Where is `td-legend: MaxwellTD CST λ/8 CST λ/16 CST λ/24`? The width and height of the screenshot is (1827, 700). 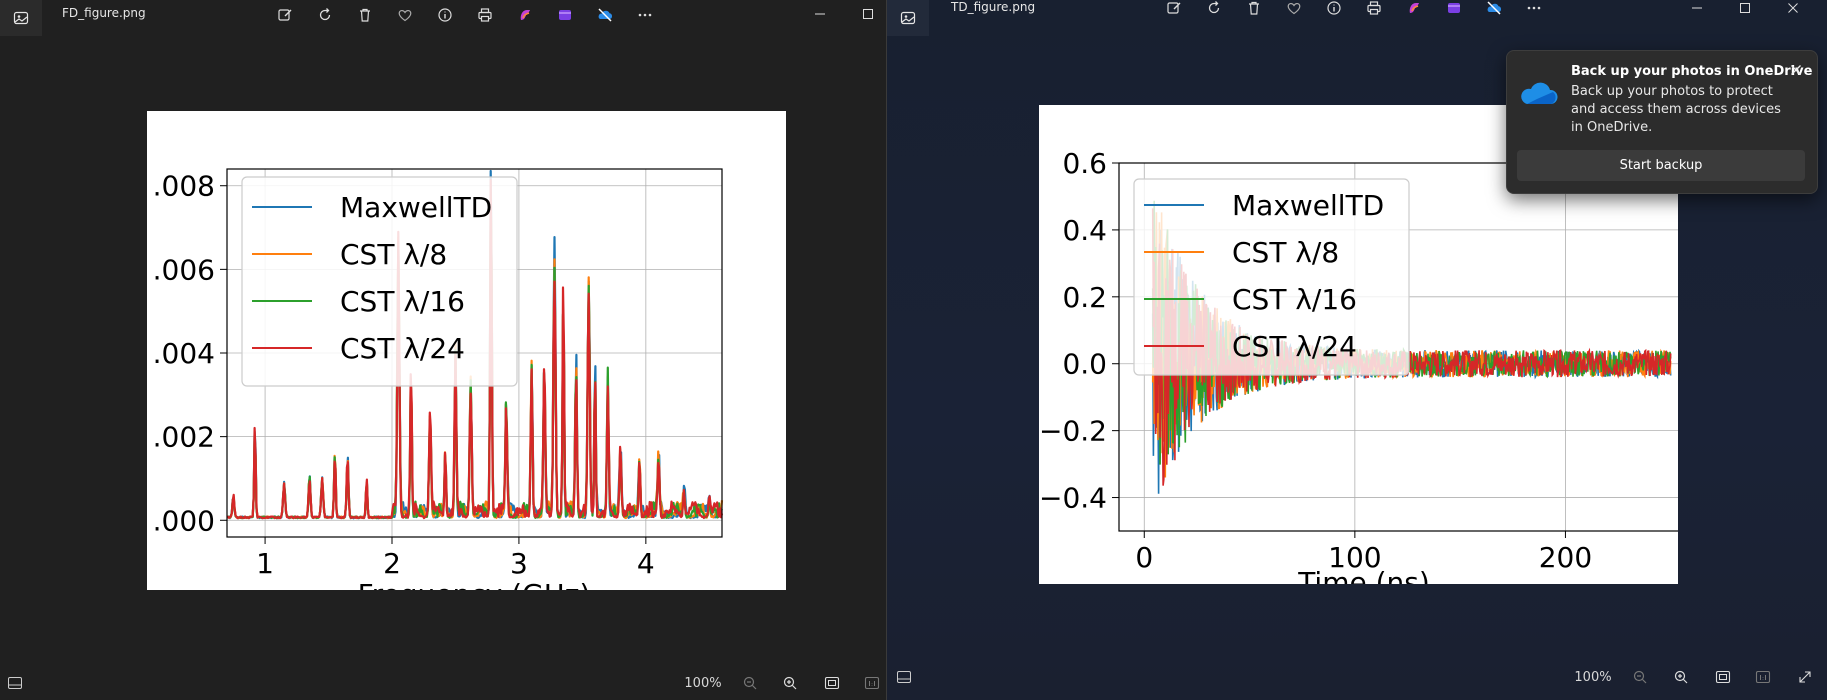
td-legend: MaxwellTD CST λ/8 CST λ/16 CST λ/24 is located at coordinates (1271, 277).